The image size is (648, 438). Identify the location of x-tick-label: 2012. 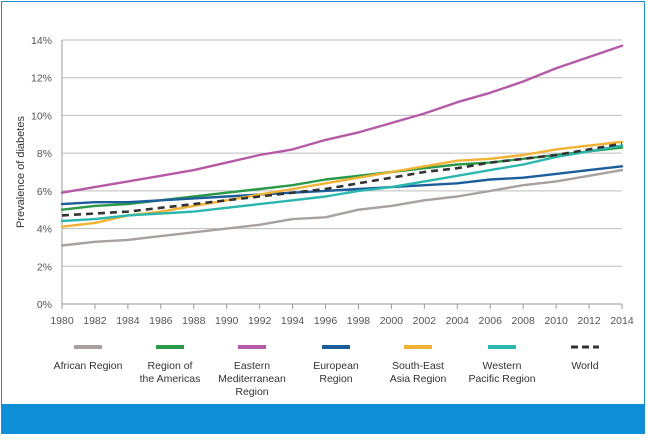
(589, 321).